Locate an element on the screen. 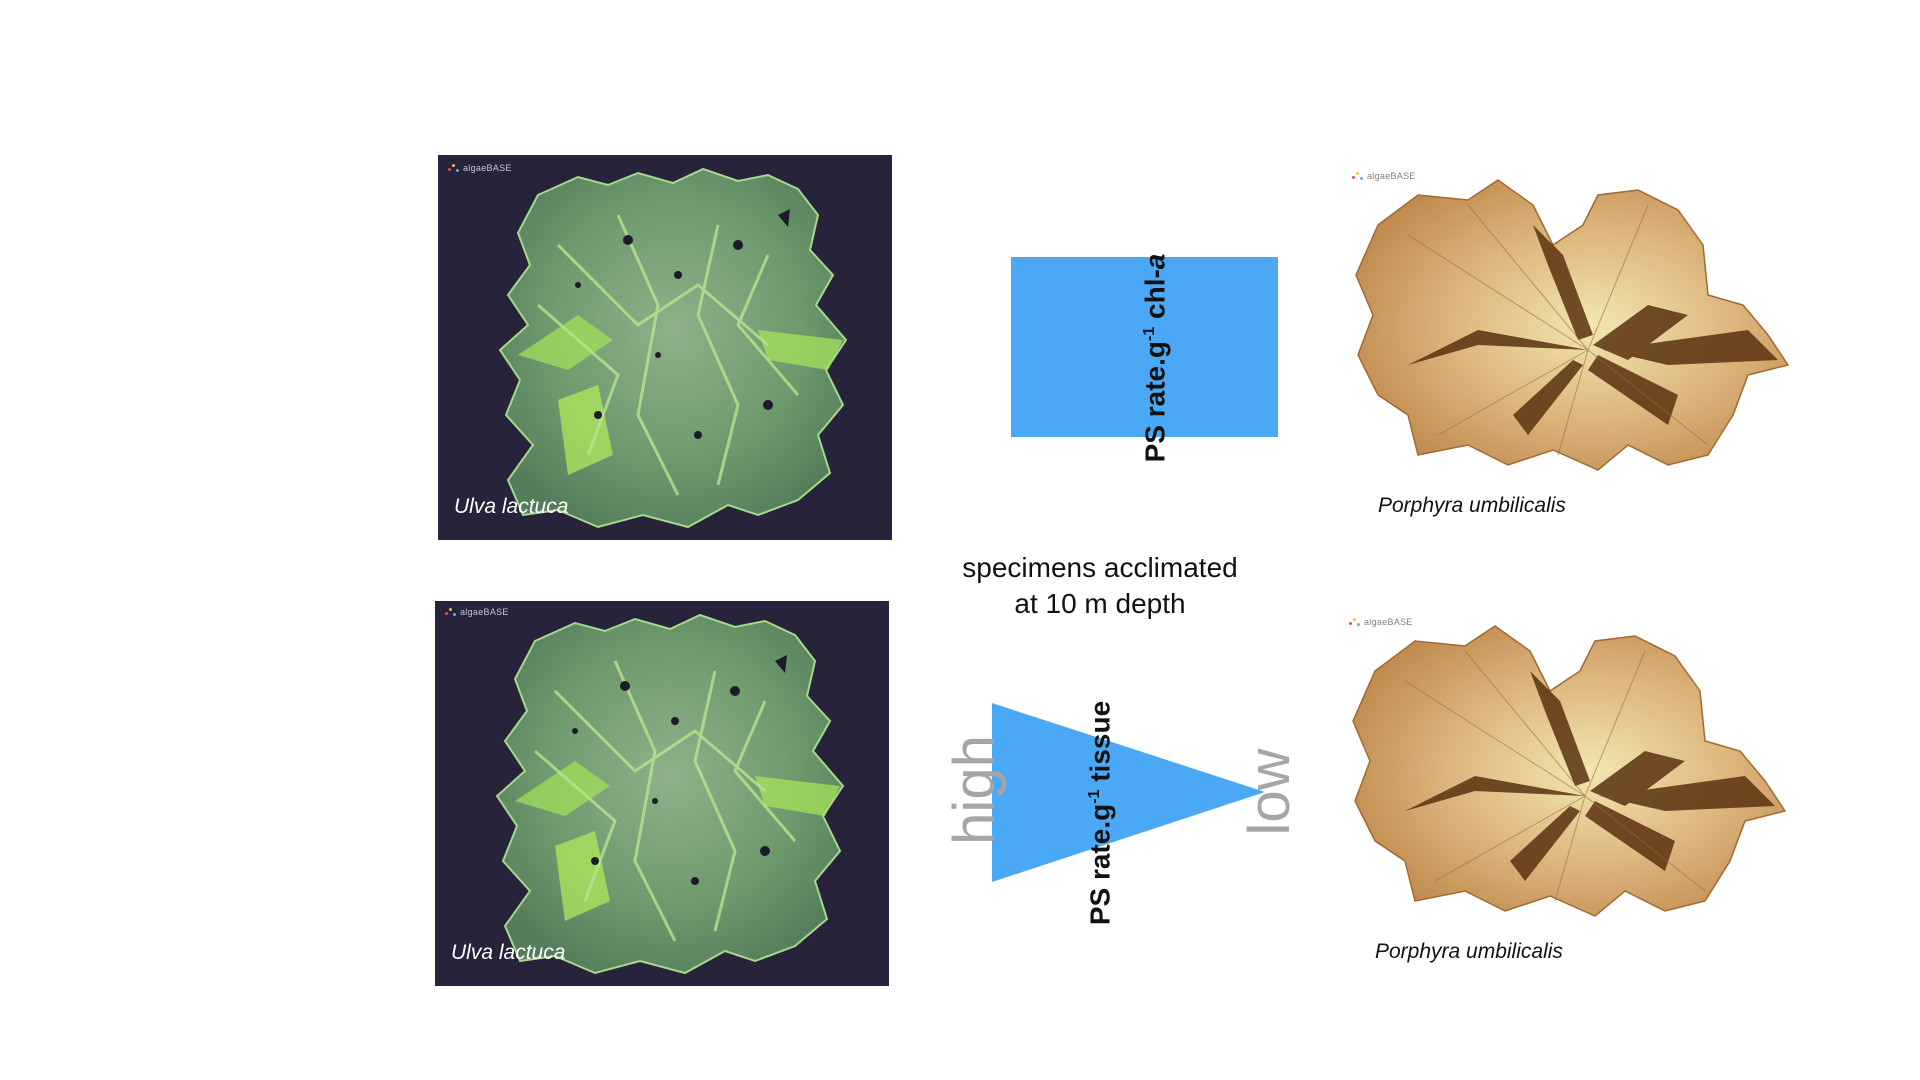 The image size is (1920, 1080). ulva-photo-bottom: algaeBASE Ulva lactuca is located at coordinates (662, 793).